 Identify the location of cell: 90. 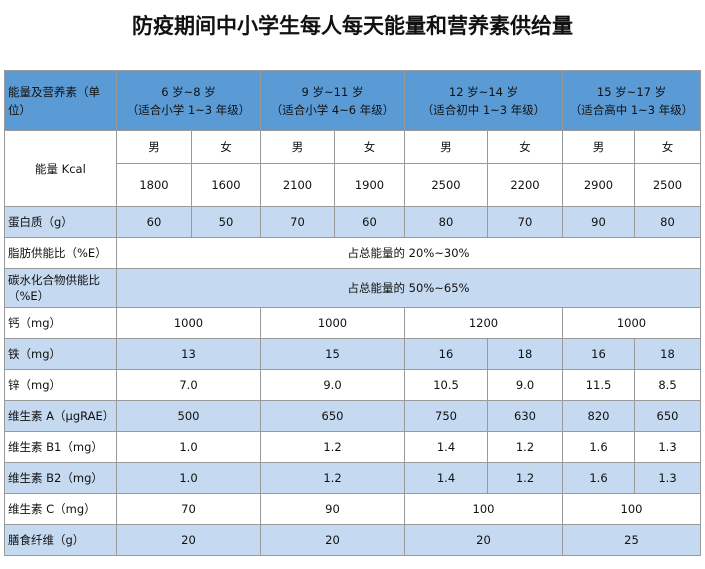
(332, 509).